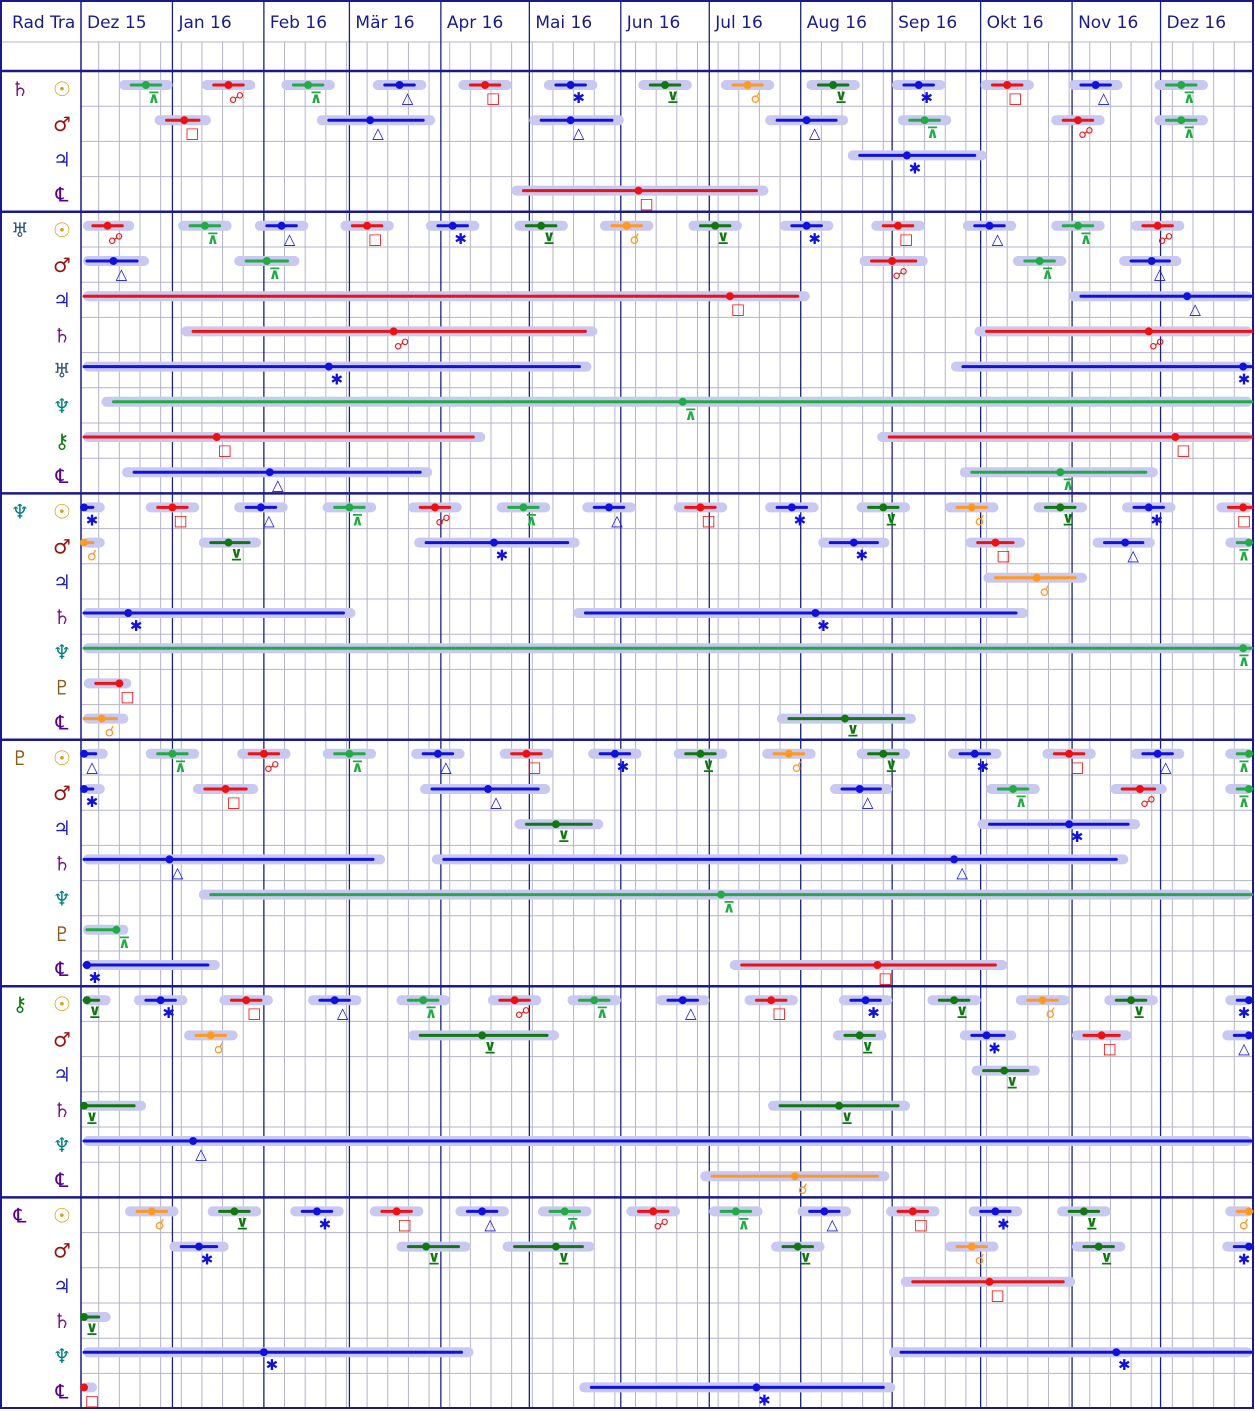 This screenshot has width=1255, height=1411. I want to click on radix-planet-saturn: ♄, so click(62, 1321).